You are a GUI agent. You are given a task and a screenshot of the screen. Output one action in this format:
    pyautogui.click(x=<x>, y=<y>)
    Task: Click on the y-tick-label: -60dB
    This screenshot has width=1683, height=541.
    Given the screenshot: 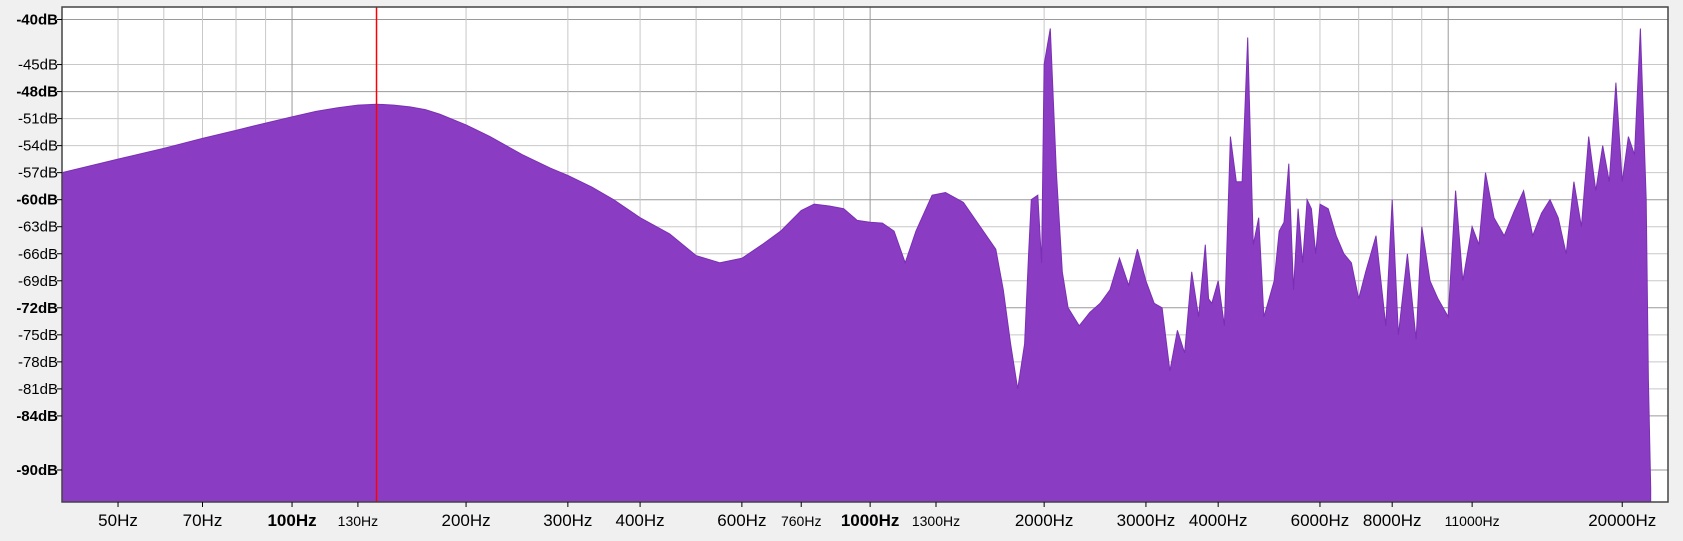 What is the action you would take?
    pyautogui.click(x=37, y=200)
    